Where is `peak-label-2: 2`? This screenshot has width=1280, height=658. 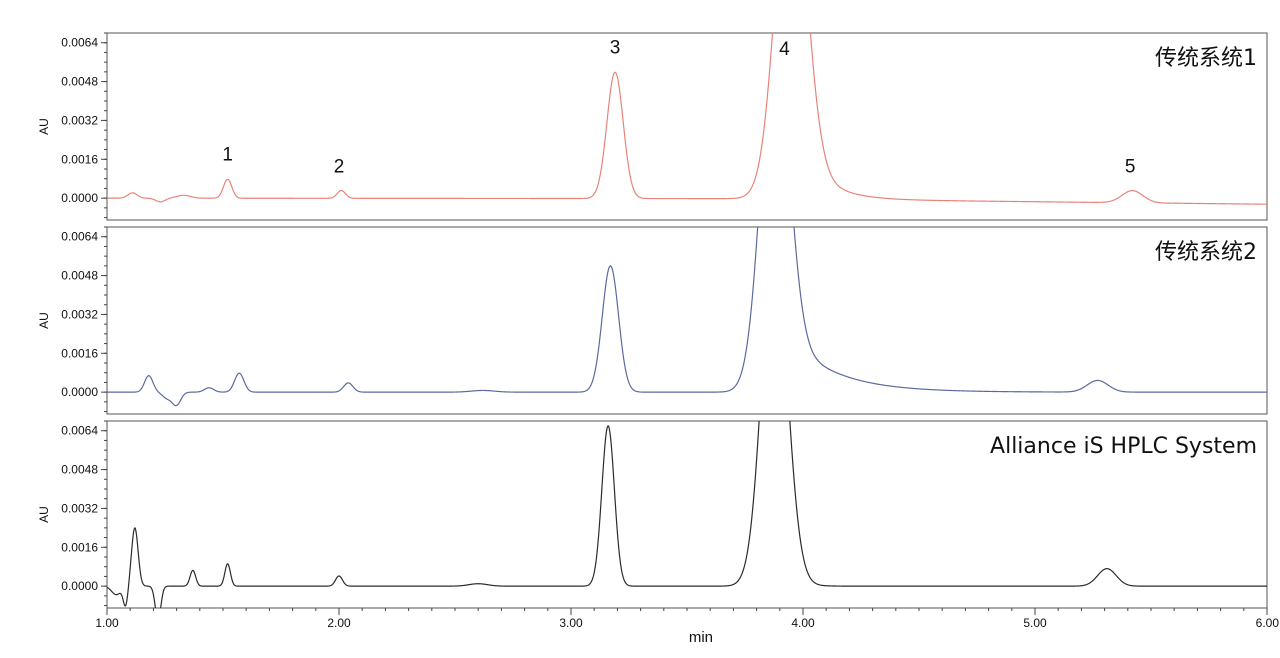 peak-label-2: 2 is located at coordinates (339, 167).